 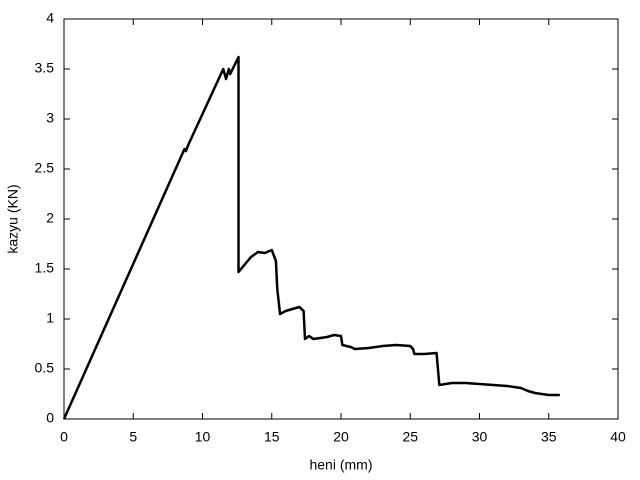 I want to click on y-tick-label: 0, so click(x=50, y=418).